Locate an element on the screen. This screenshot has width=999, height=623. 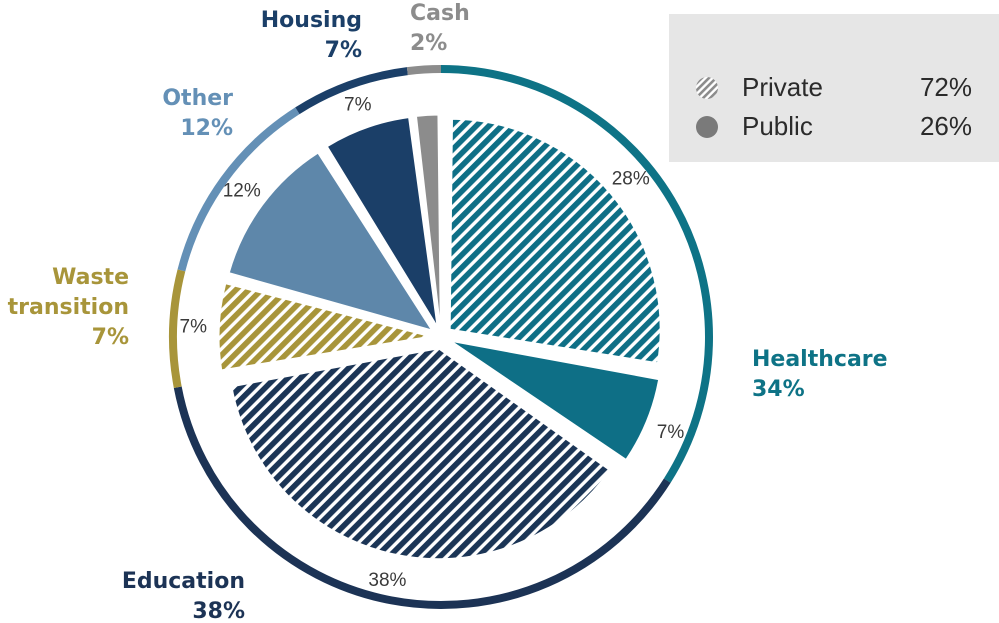
pie-slice-cash-public is located at coordinates (428, 220).